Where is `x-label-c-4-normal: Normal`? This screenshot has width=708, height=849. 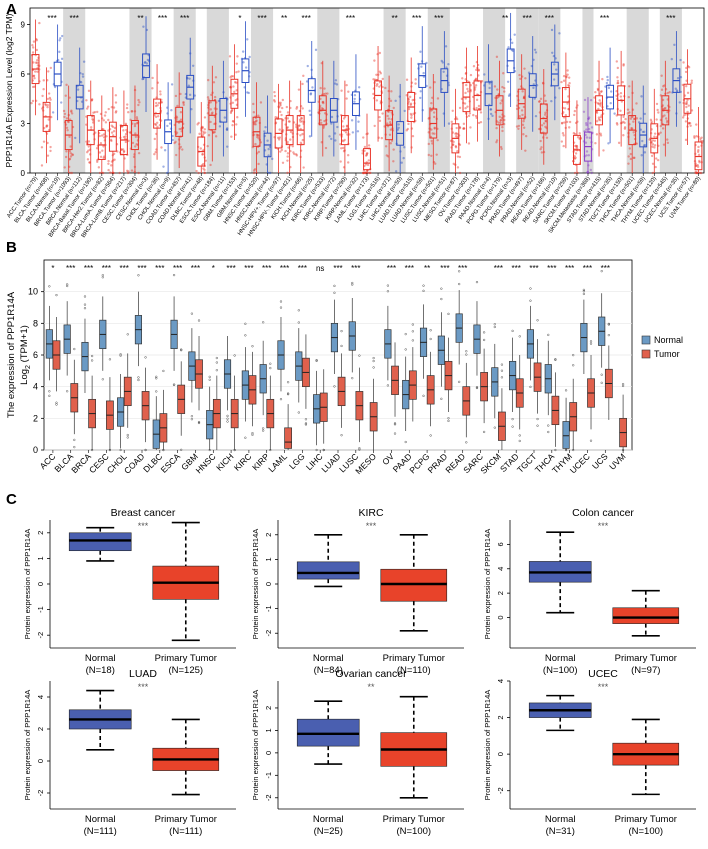
x-label-c-4-normal: Normal is located at coordinates (328, 819).